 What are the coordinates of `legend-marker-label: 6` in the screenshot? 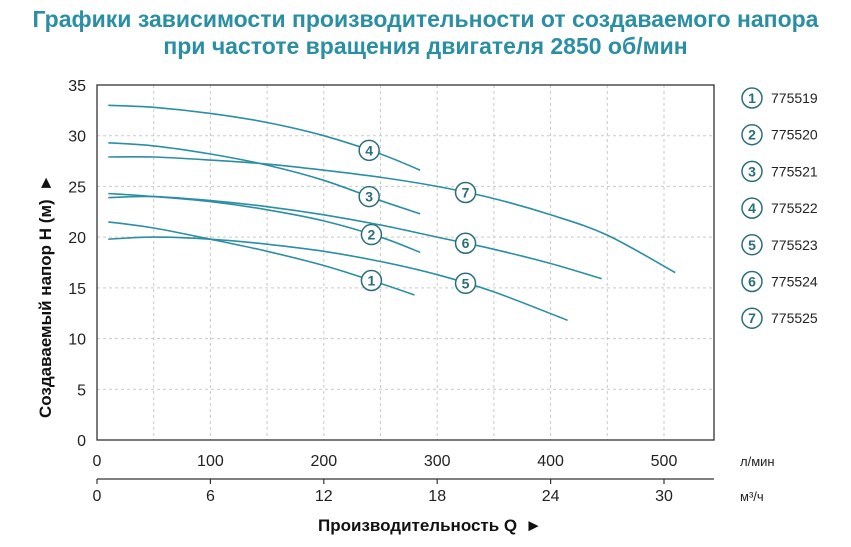 It's located at (752, 282).